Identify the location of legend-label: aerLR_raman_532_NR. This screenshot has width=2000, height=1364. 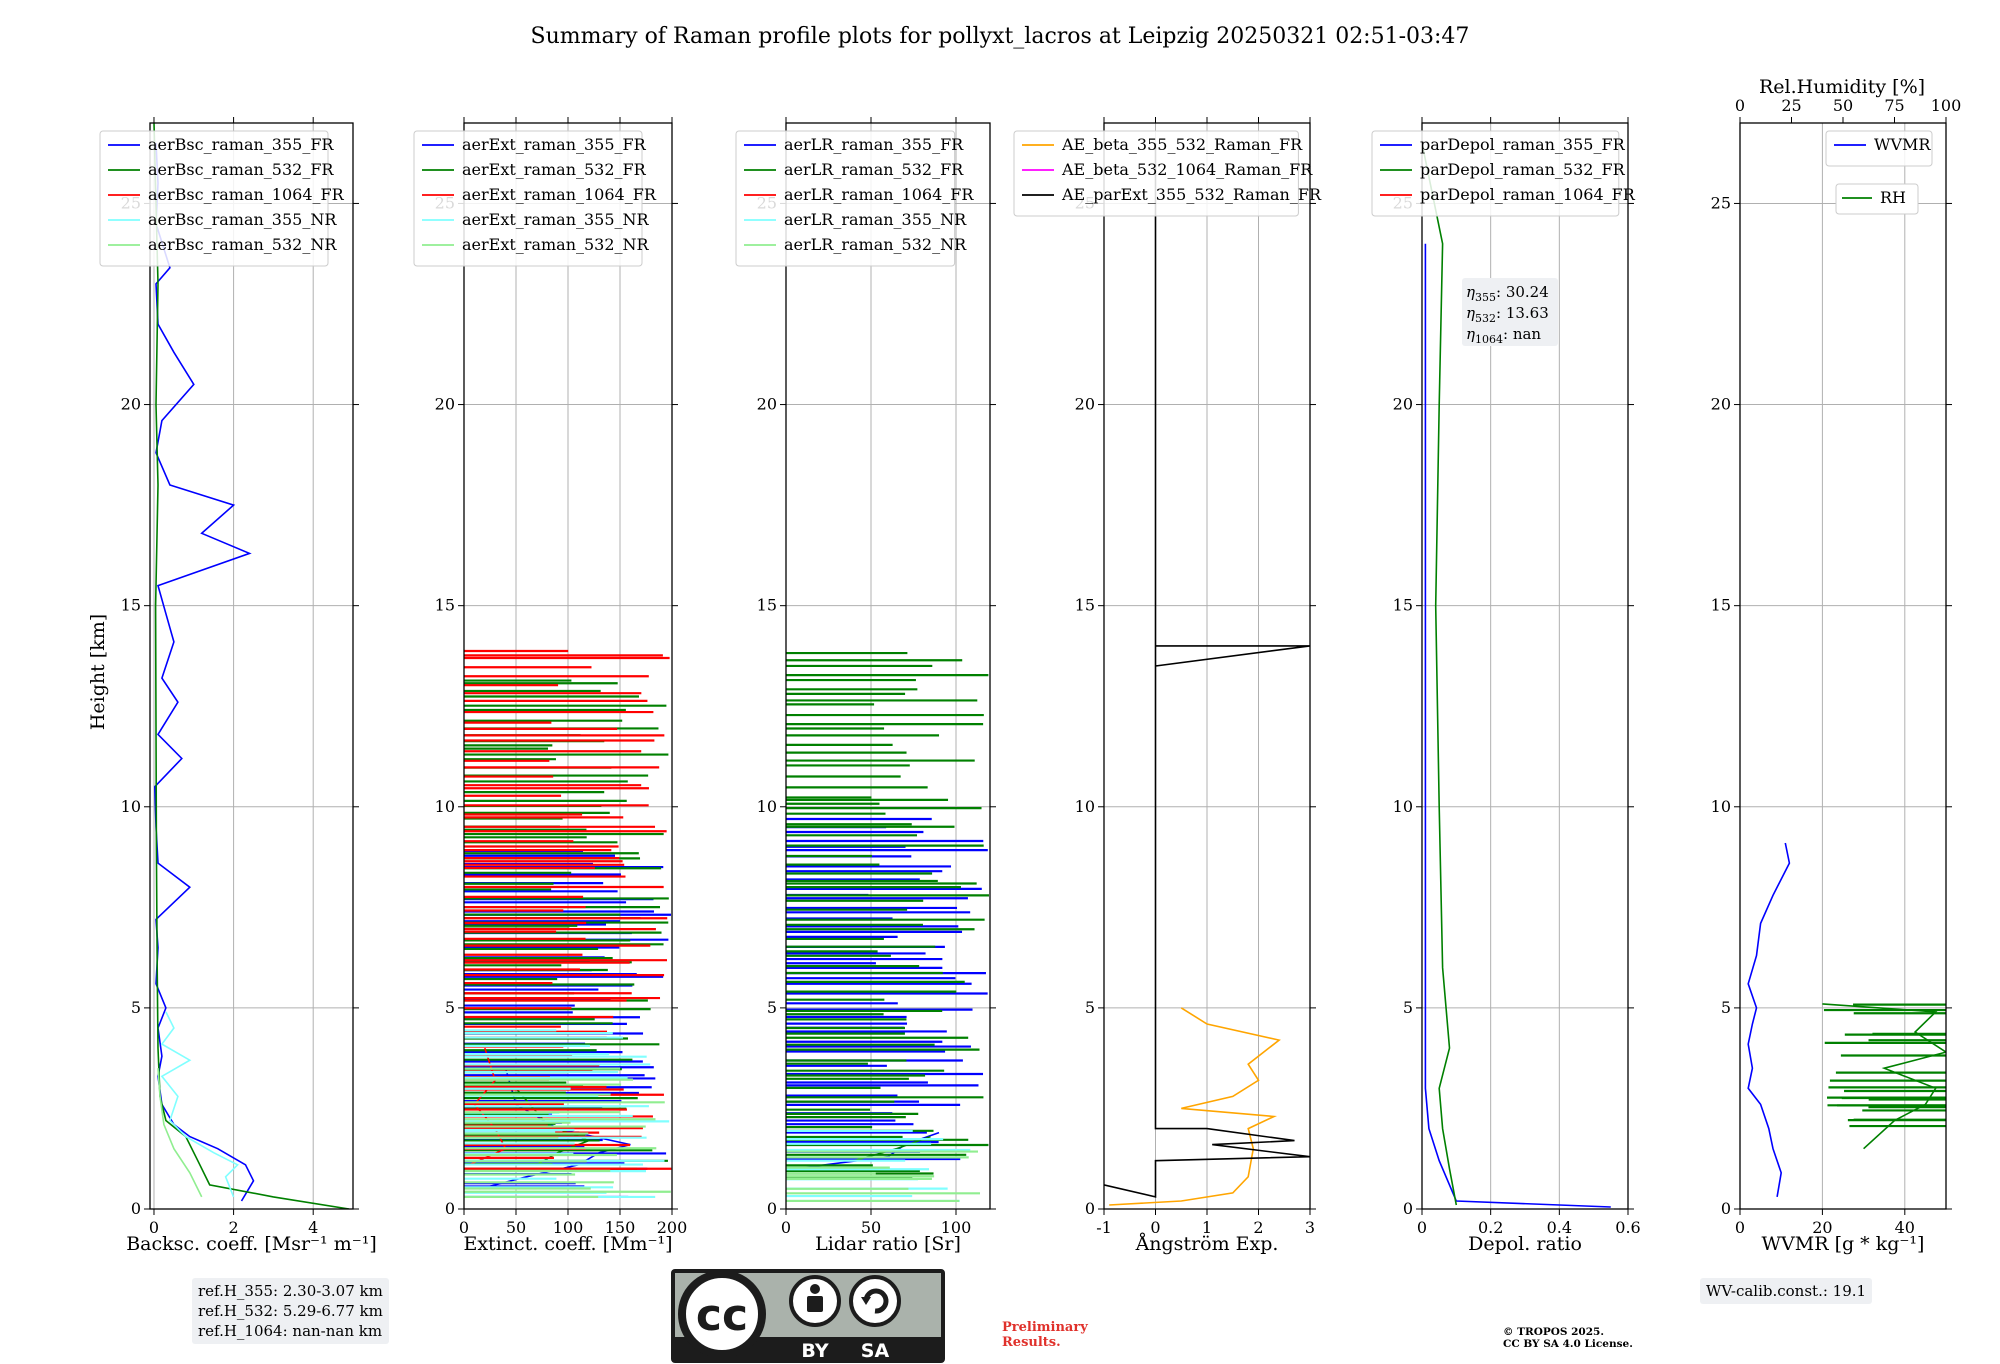
(875, 244).